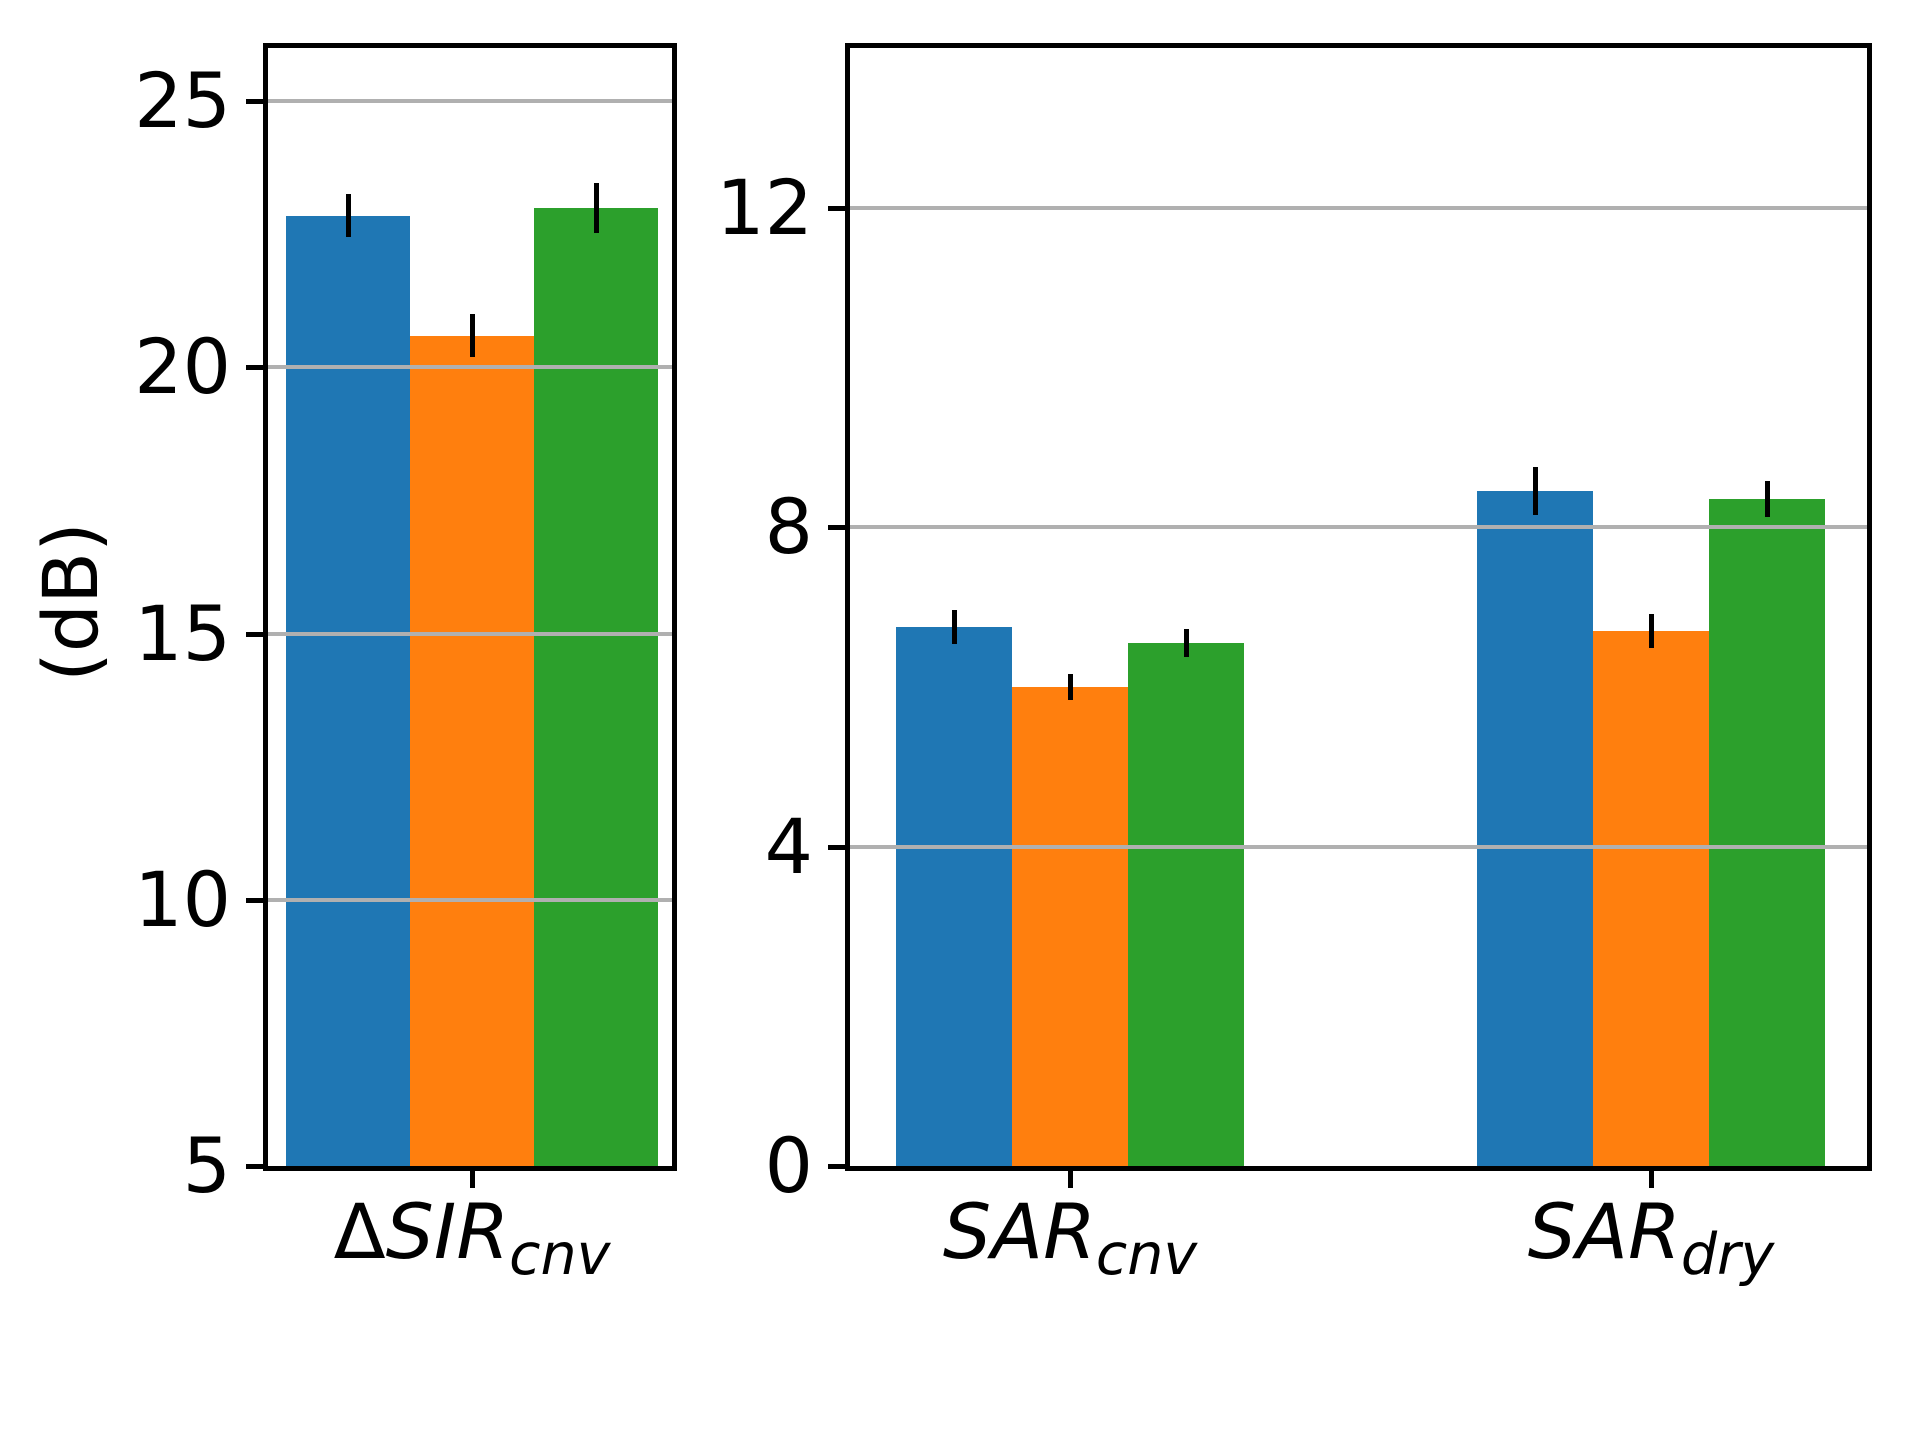  I want to click on x-tick-label-main: SIR, so click(447, 1231).